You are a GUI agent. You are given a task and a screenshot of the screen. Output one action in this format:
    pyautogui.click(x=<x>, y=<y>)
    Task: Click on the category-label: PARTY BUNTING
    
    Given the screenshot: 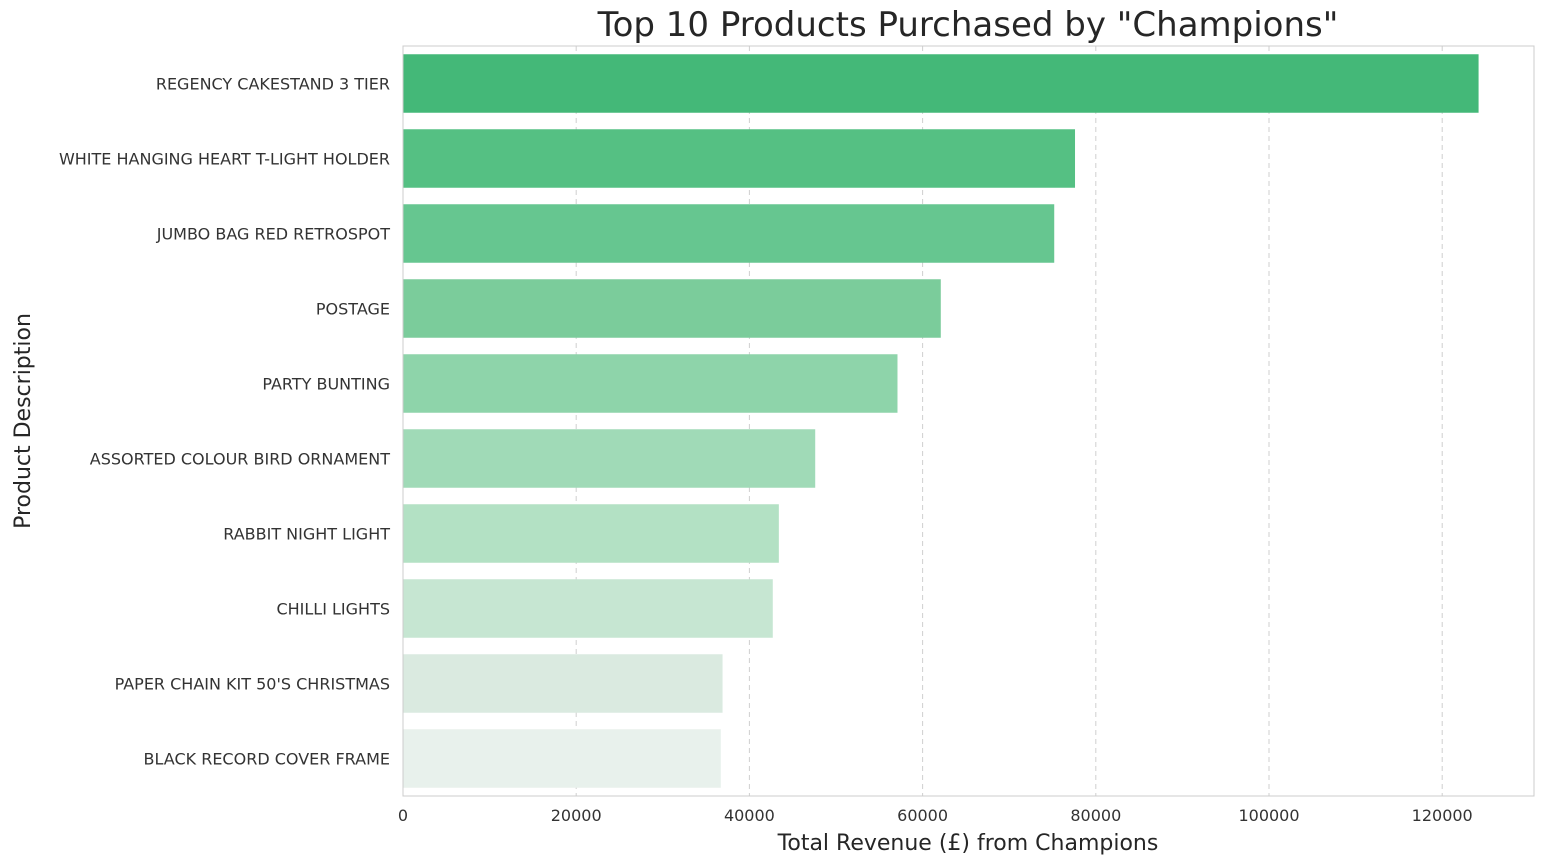 What is the action you would take?
    pyautogui.click(x=326, y=384)
    